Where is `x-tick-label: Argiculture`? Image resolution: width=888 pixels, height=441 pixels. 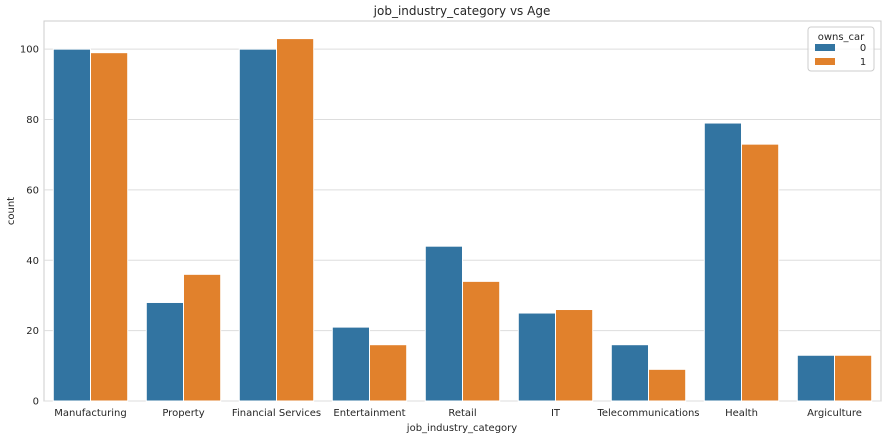 x-tick-label: Argiculture is located at coordinates (834, 413).